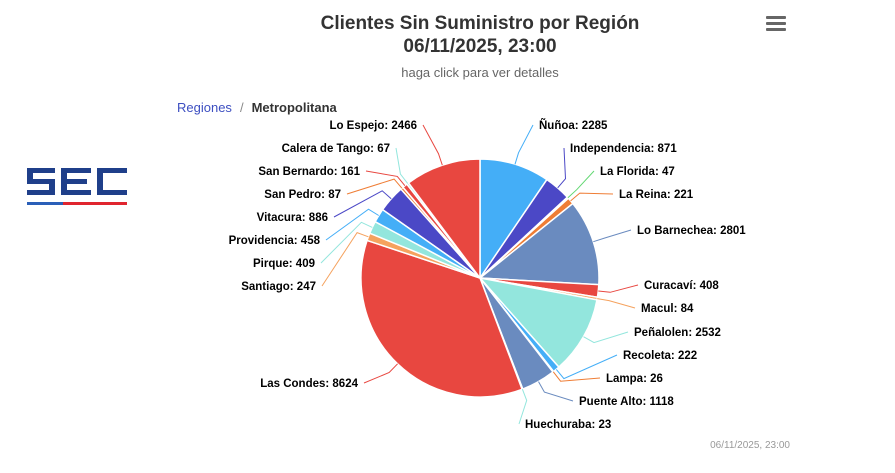 Image resolution: width=895 pixels, height=473 pixels. I want to click on breadcrumb-link-regiones: Regiones, so click(204, 107).